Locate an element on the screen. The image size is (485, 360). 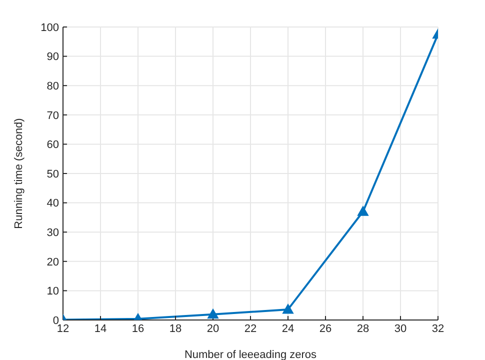
y-tick-label: 20 is located at coordinates (52, 262).